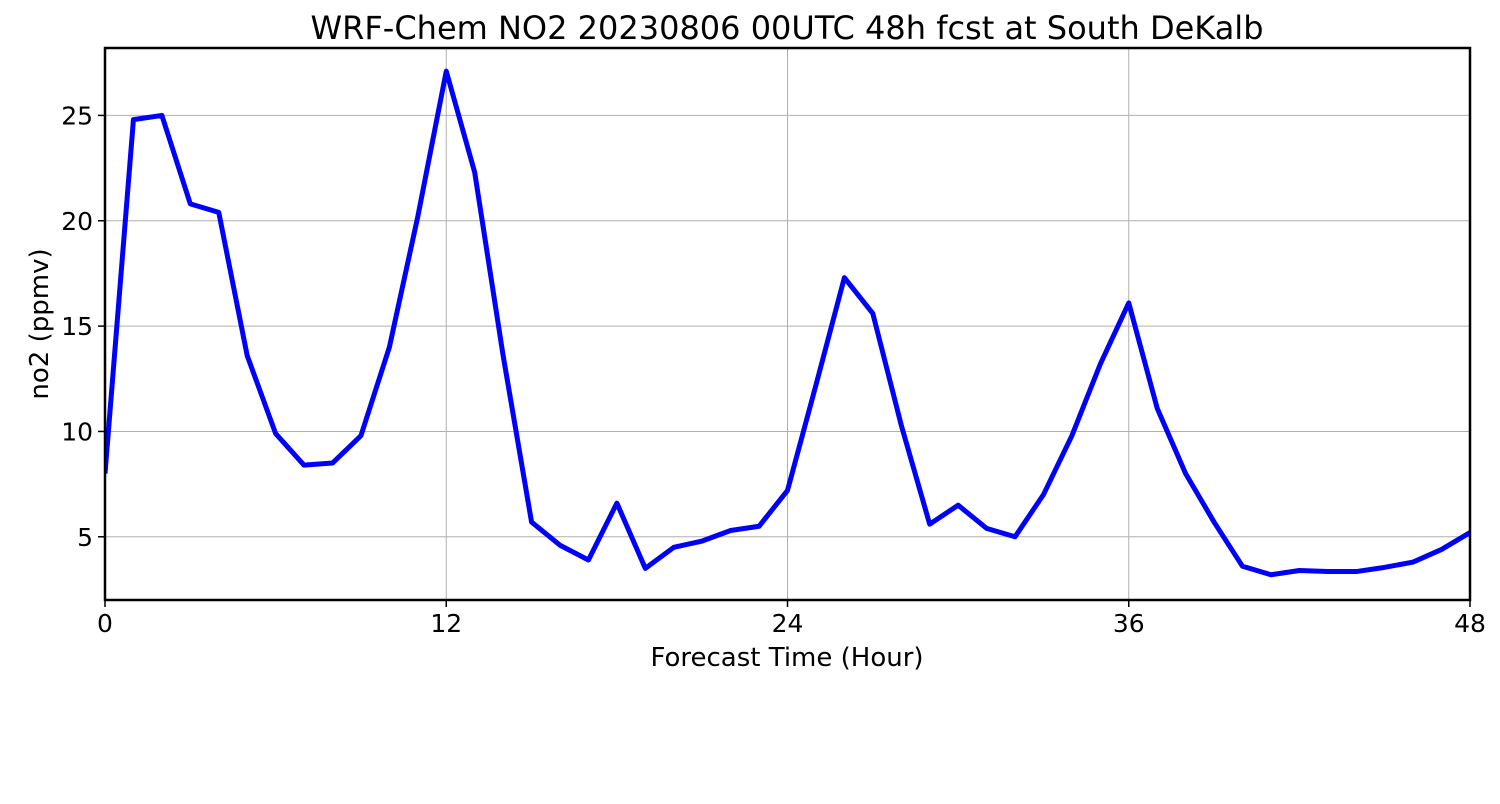 The width and height of the screenshot is (1500, 804). What do you see at coordinates (1470, 623) in the screenshot?
I see `x-tick-label: 48` at bounding box center [1470, 623].